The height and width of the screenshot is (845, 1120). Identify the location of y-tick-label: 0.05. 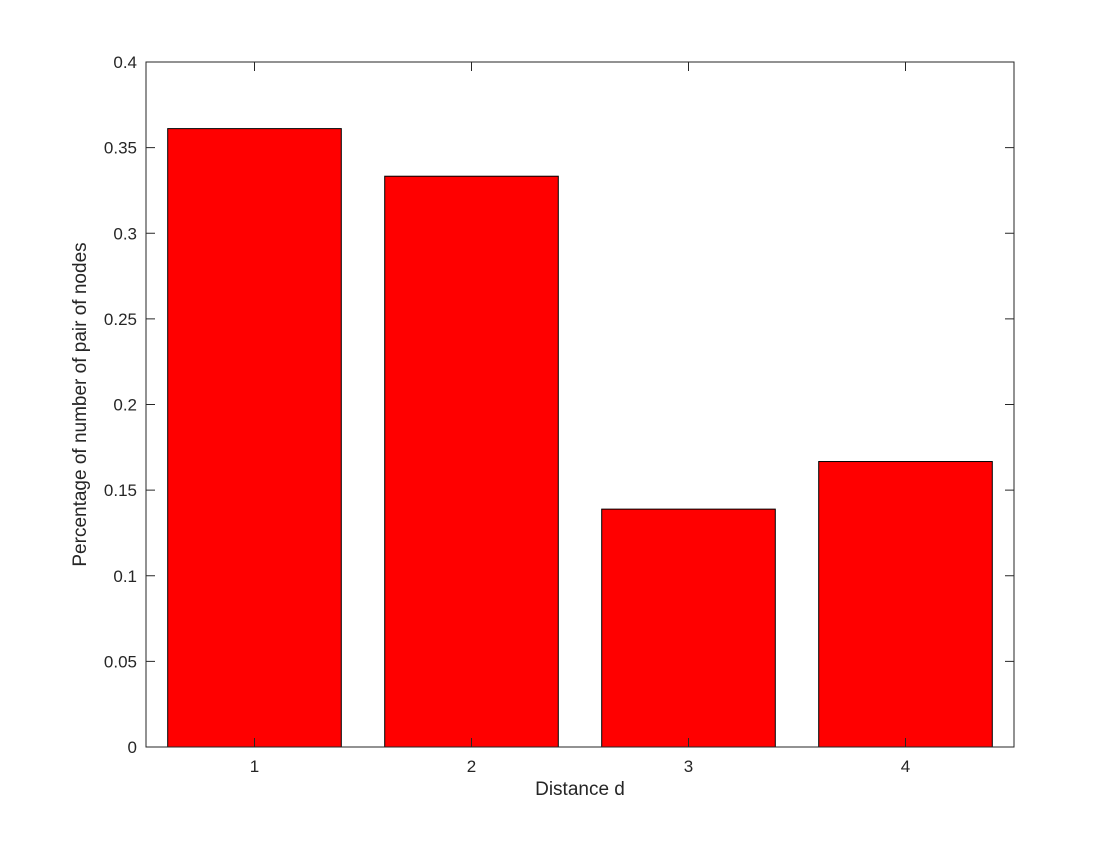
(120, 661).